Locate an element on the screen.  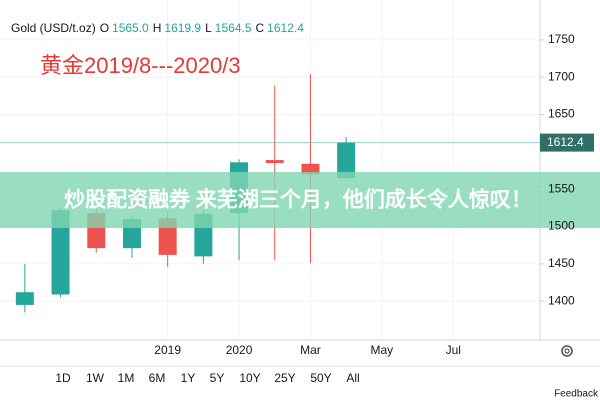
ohlc-label: H is located at coordinates (157, 28).